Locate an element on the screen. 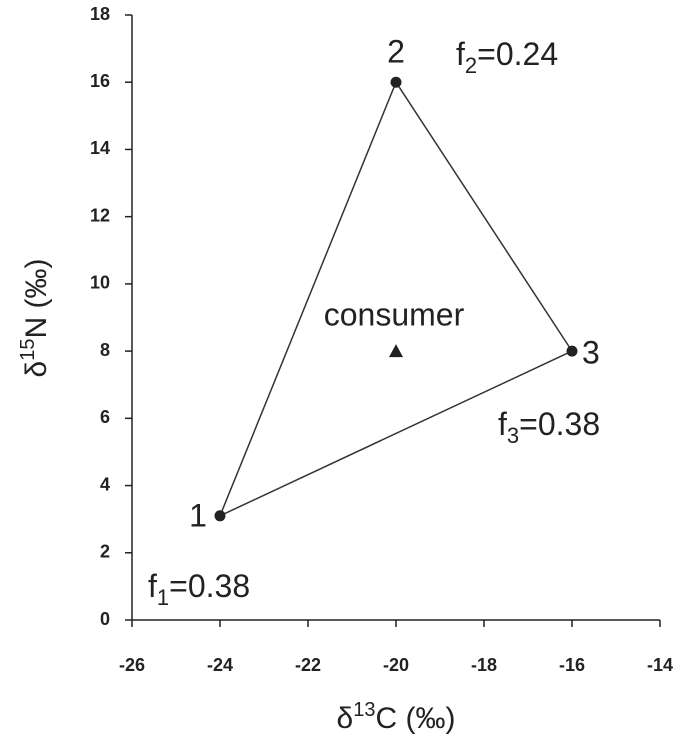 This screenshot has width=691, height=740. y-tick-label: 10 is located at coordinates (100, 283).